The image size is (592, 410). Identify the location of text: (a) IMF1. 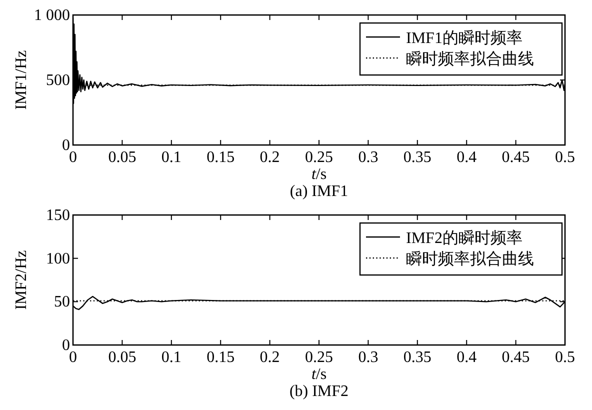
(319, 191).